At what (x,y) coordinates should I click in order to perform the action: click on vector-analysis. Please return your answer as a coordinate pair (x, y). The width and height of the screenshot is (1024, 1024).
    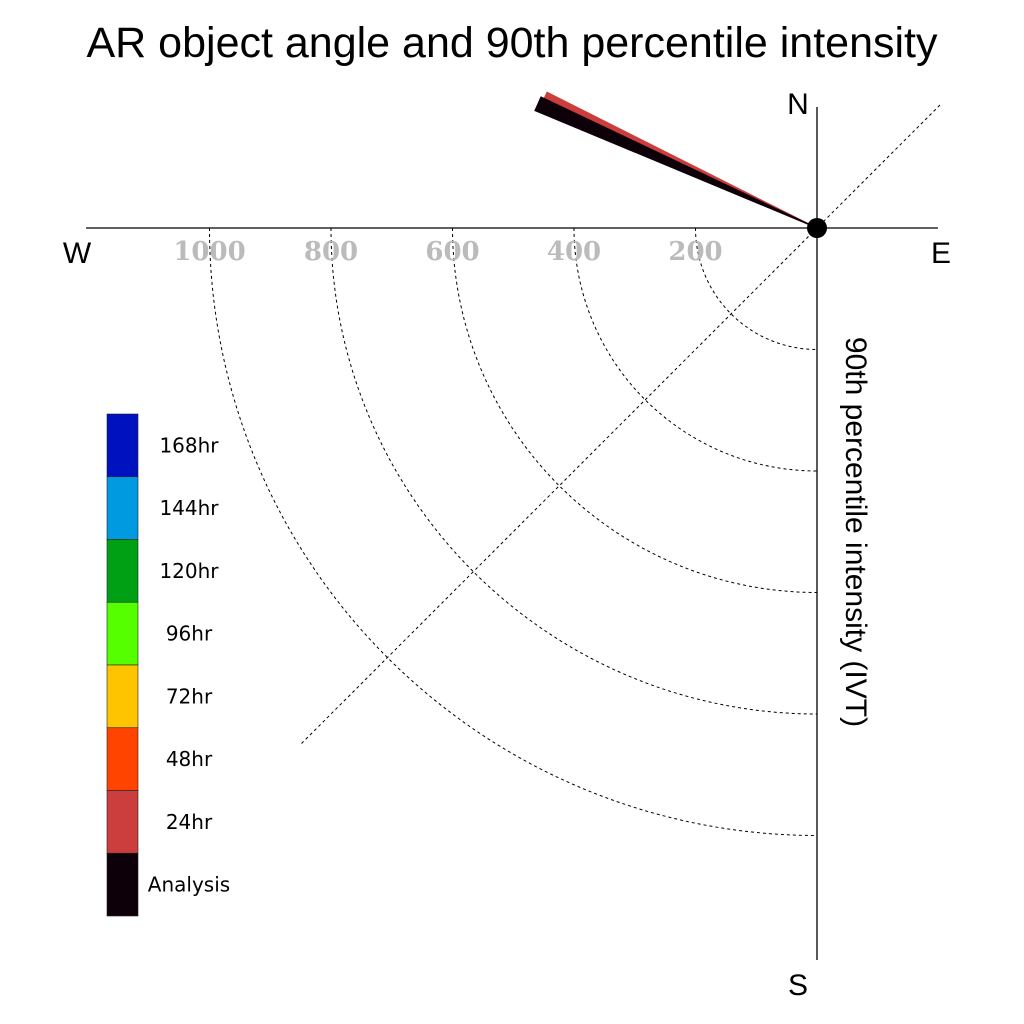
    Looking at the image, I should click on (676, 162).